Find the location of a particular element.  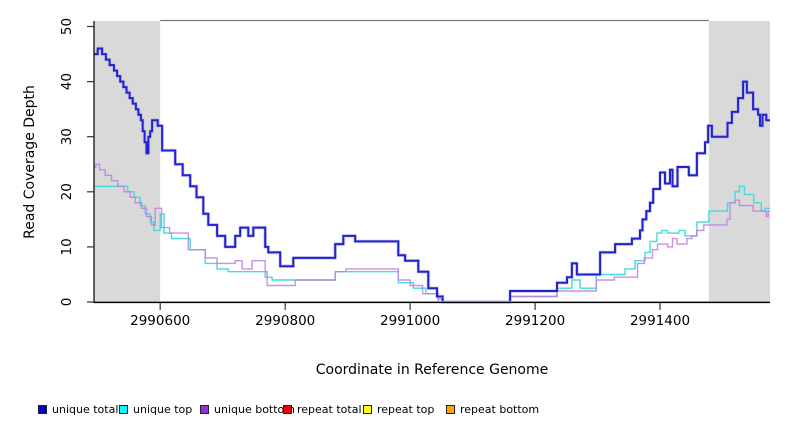

x-axis-title: Coordinate in Reference Genome is located at coordinates (432, 370).